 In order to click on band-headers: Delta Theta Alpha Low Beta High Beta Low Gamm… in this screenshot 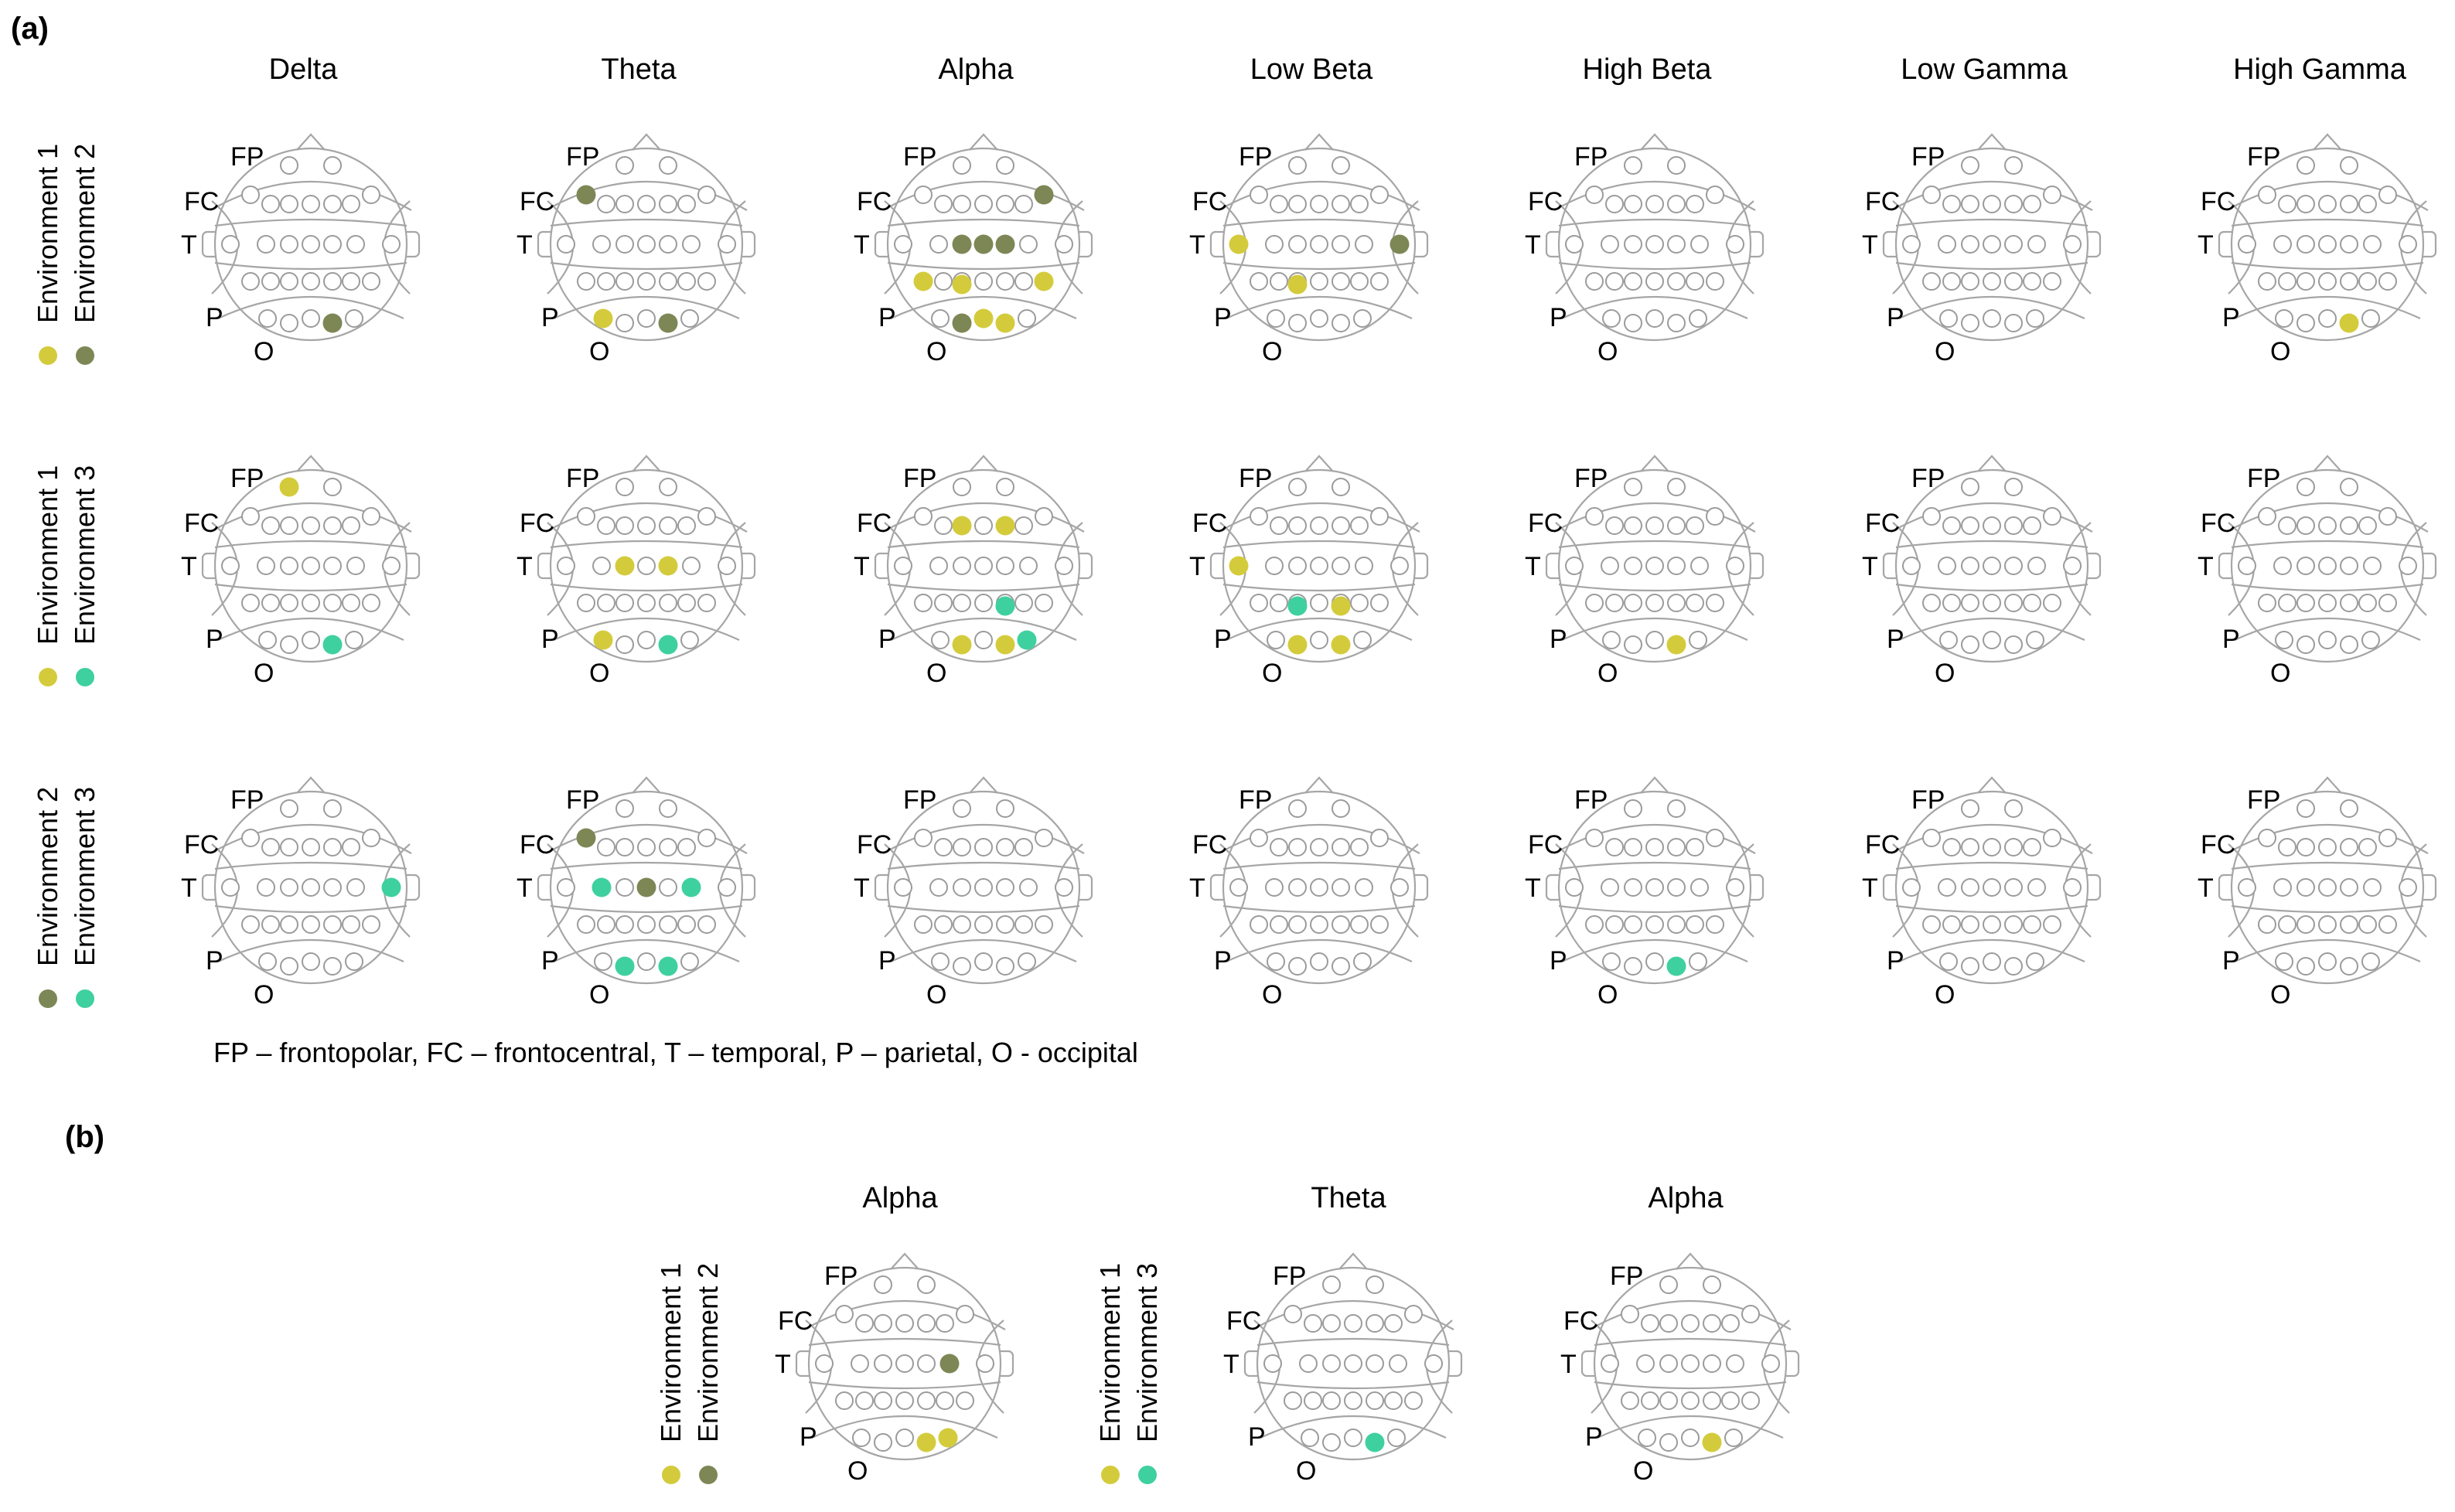, I will do `click(1338, 69)`.